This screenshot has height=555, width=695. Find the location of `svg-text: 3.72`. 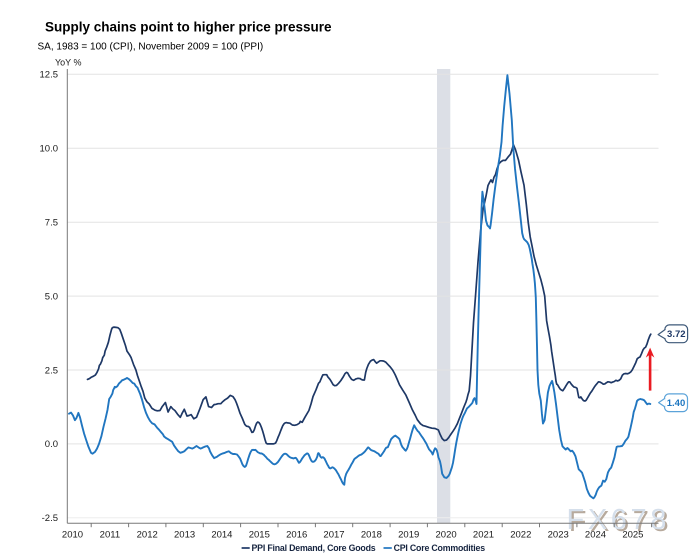

svg-text: 3.72 is located at coordinates (676, 334).